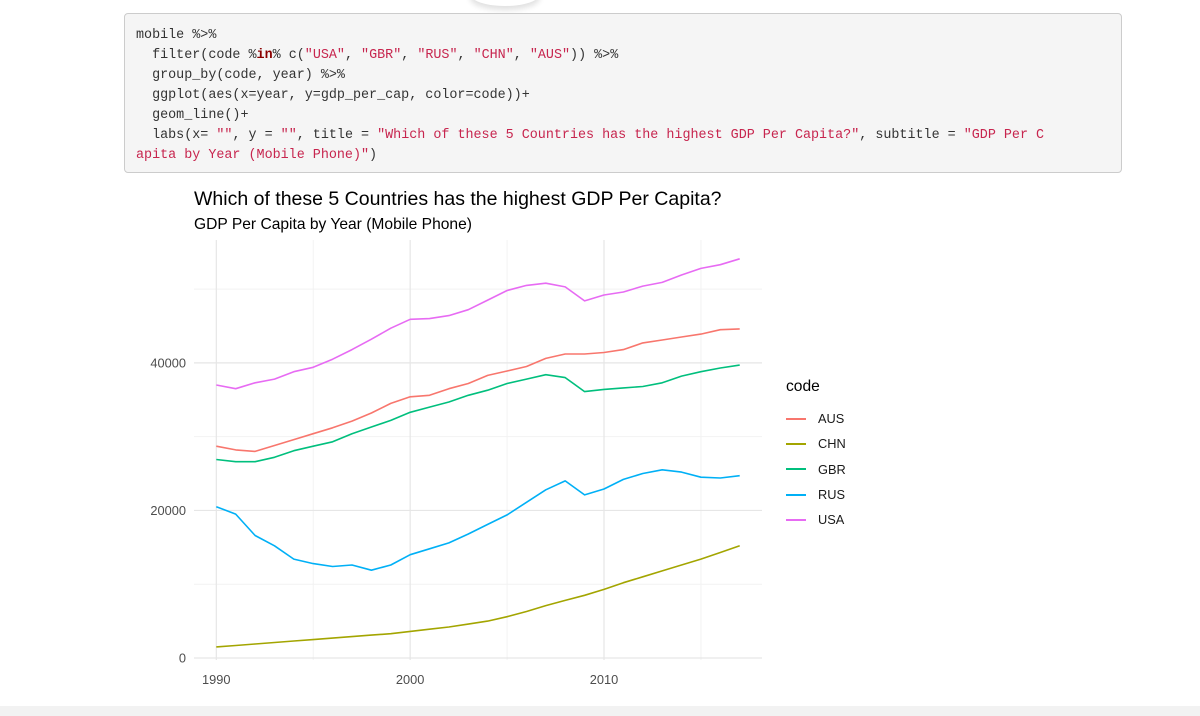  I want to click on page-bottom-bar, so click(600, 711).